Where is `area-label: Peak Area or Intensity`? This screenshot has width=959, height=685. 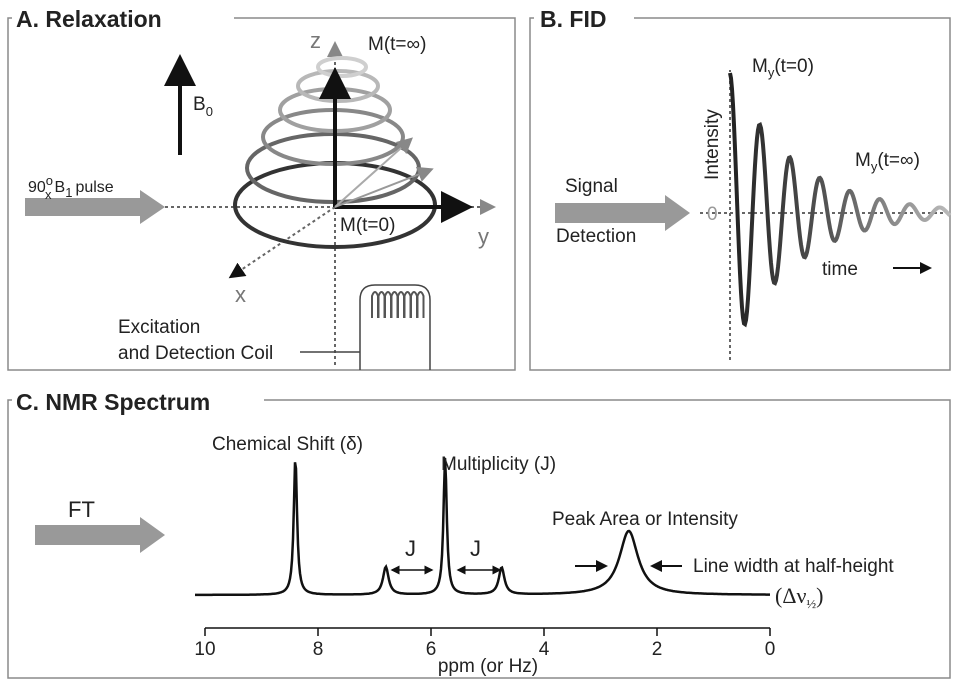 area-label: Peak Area or Intensity is located at coordinates (645, 519).